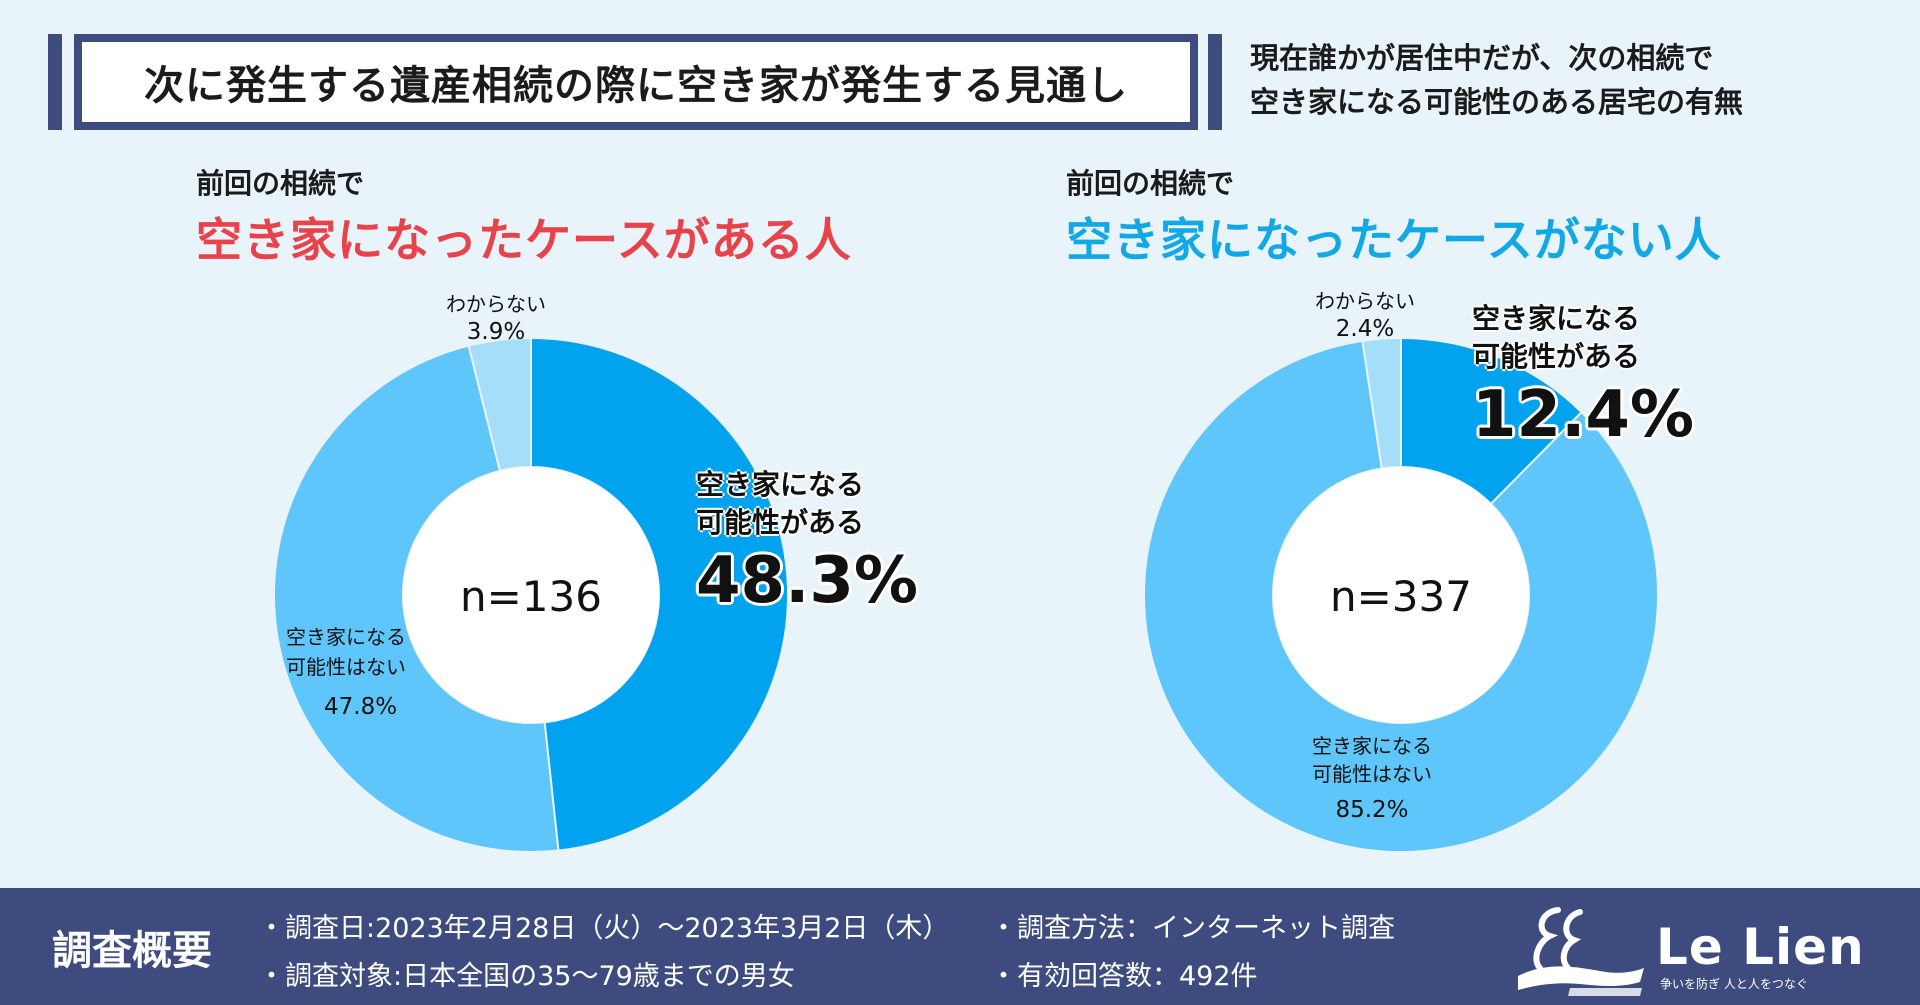 The width and height of the screenshot is (1920, 1005). I want to click on donut1-hole, so click(531, 595).